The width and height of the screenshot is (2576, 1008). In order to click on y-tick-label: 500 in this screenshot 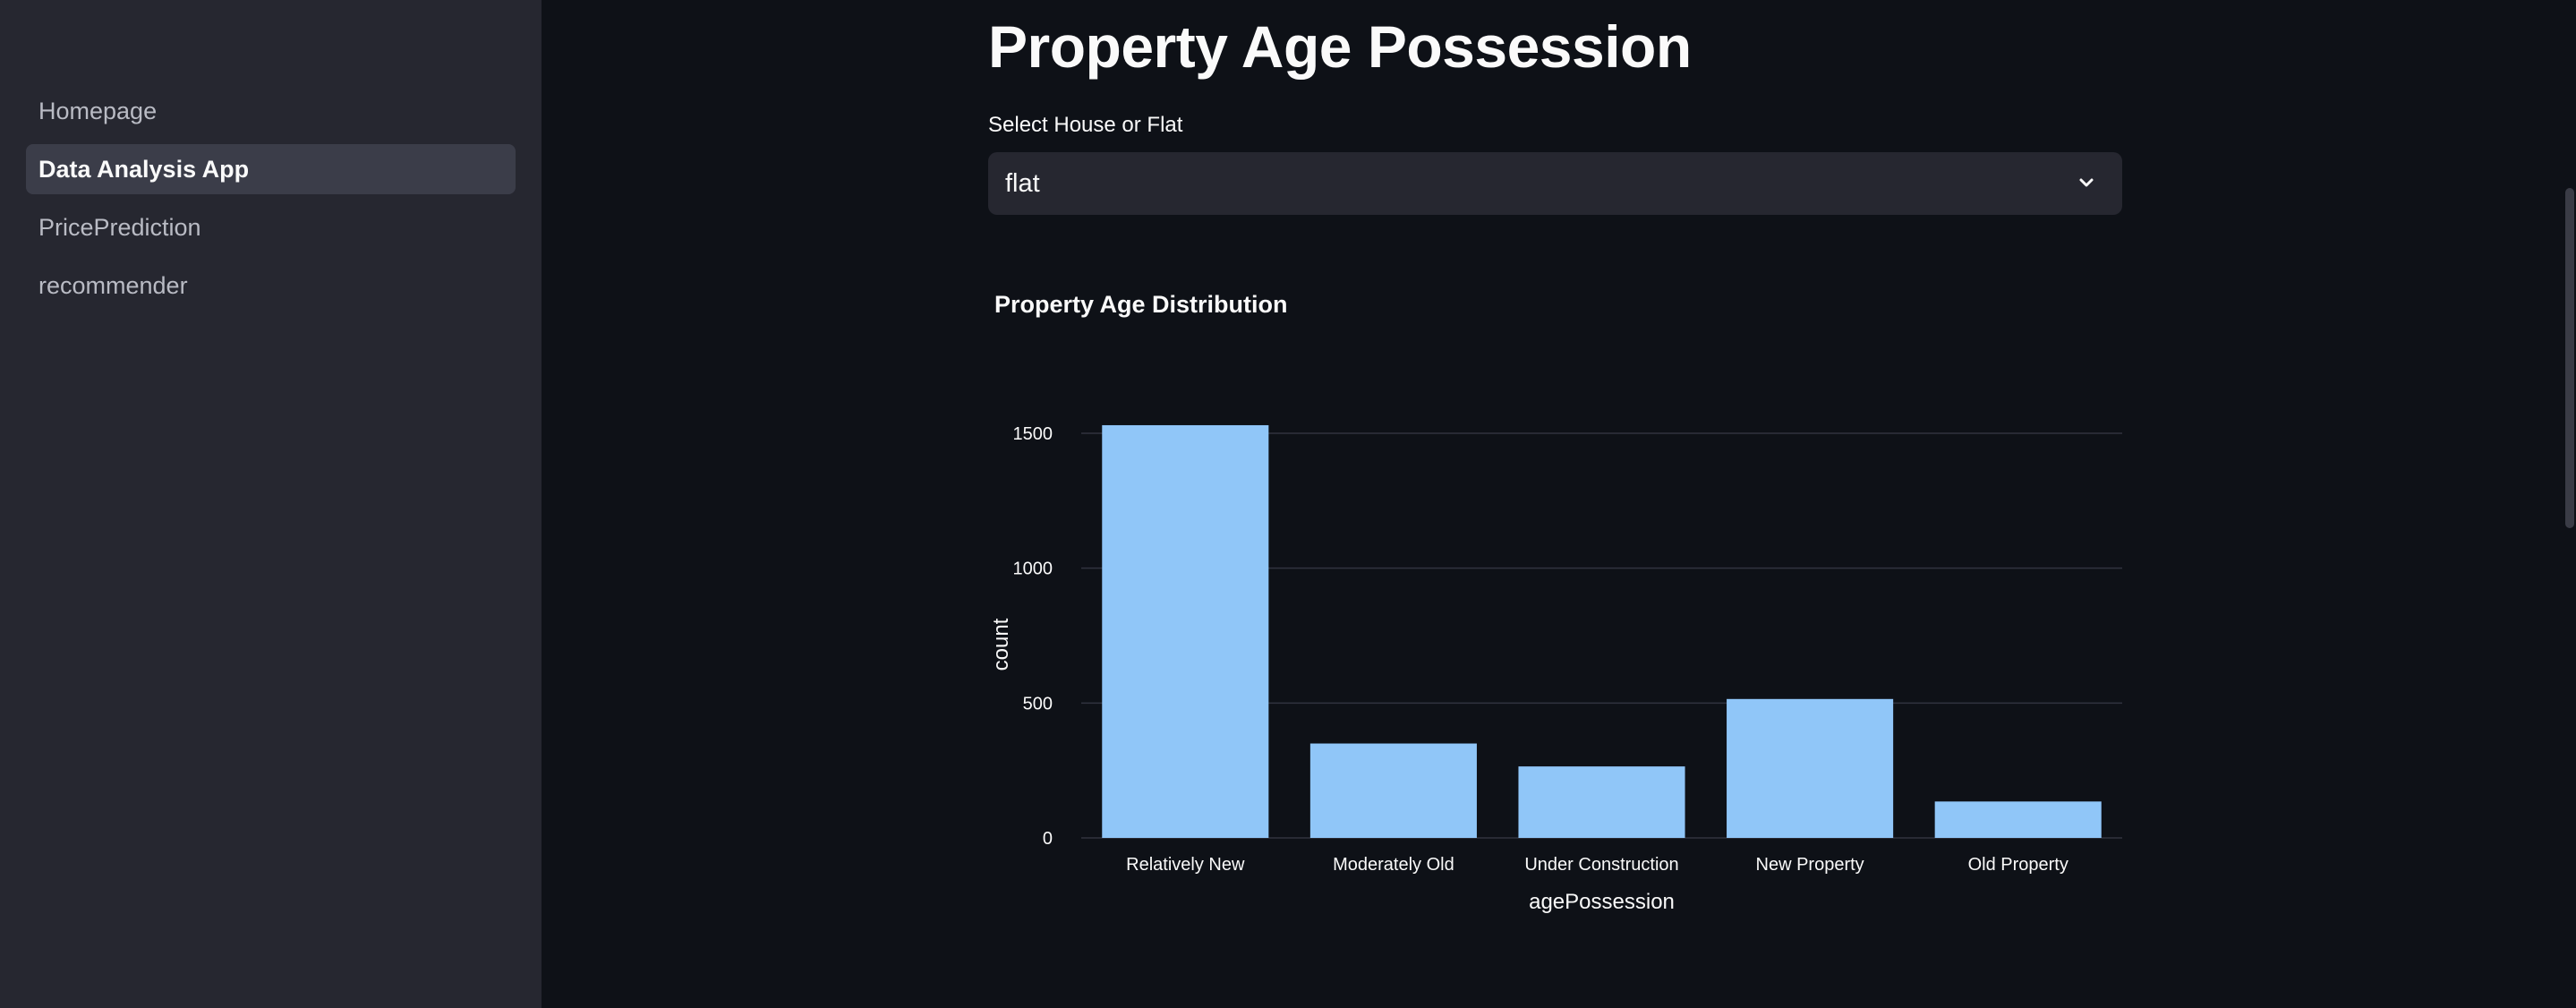, I will do `click(1038, 703)`.